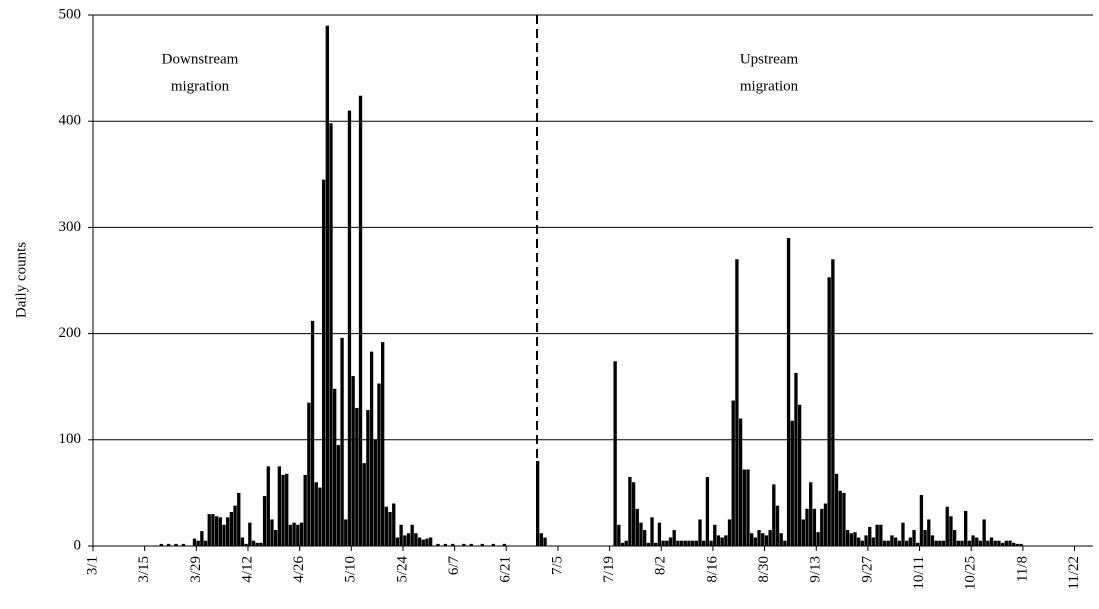 This screenshot has height=609, width=1099. I want to click on annotation: Downstream, so click(200, 59).